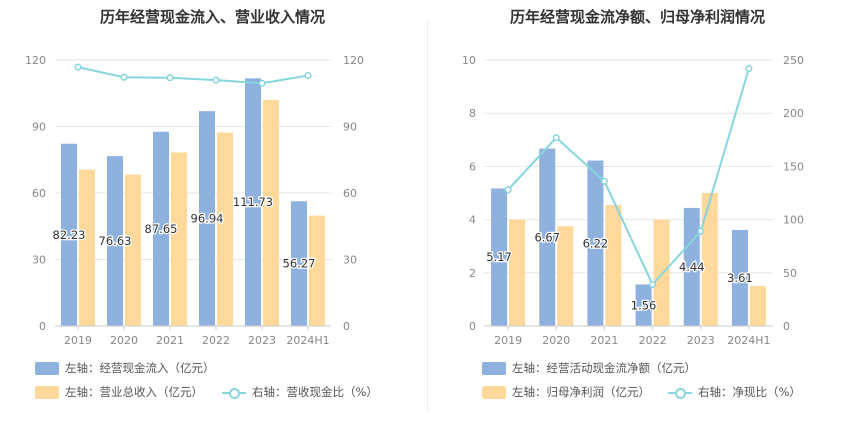 Image resolution: width=850 pixels, height=437 pixels. I want to click on legend-item: 左轴：经营现金流入（亿元）, so click(125, 368).